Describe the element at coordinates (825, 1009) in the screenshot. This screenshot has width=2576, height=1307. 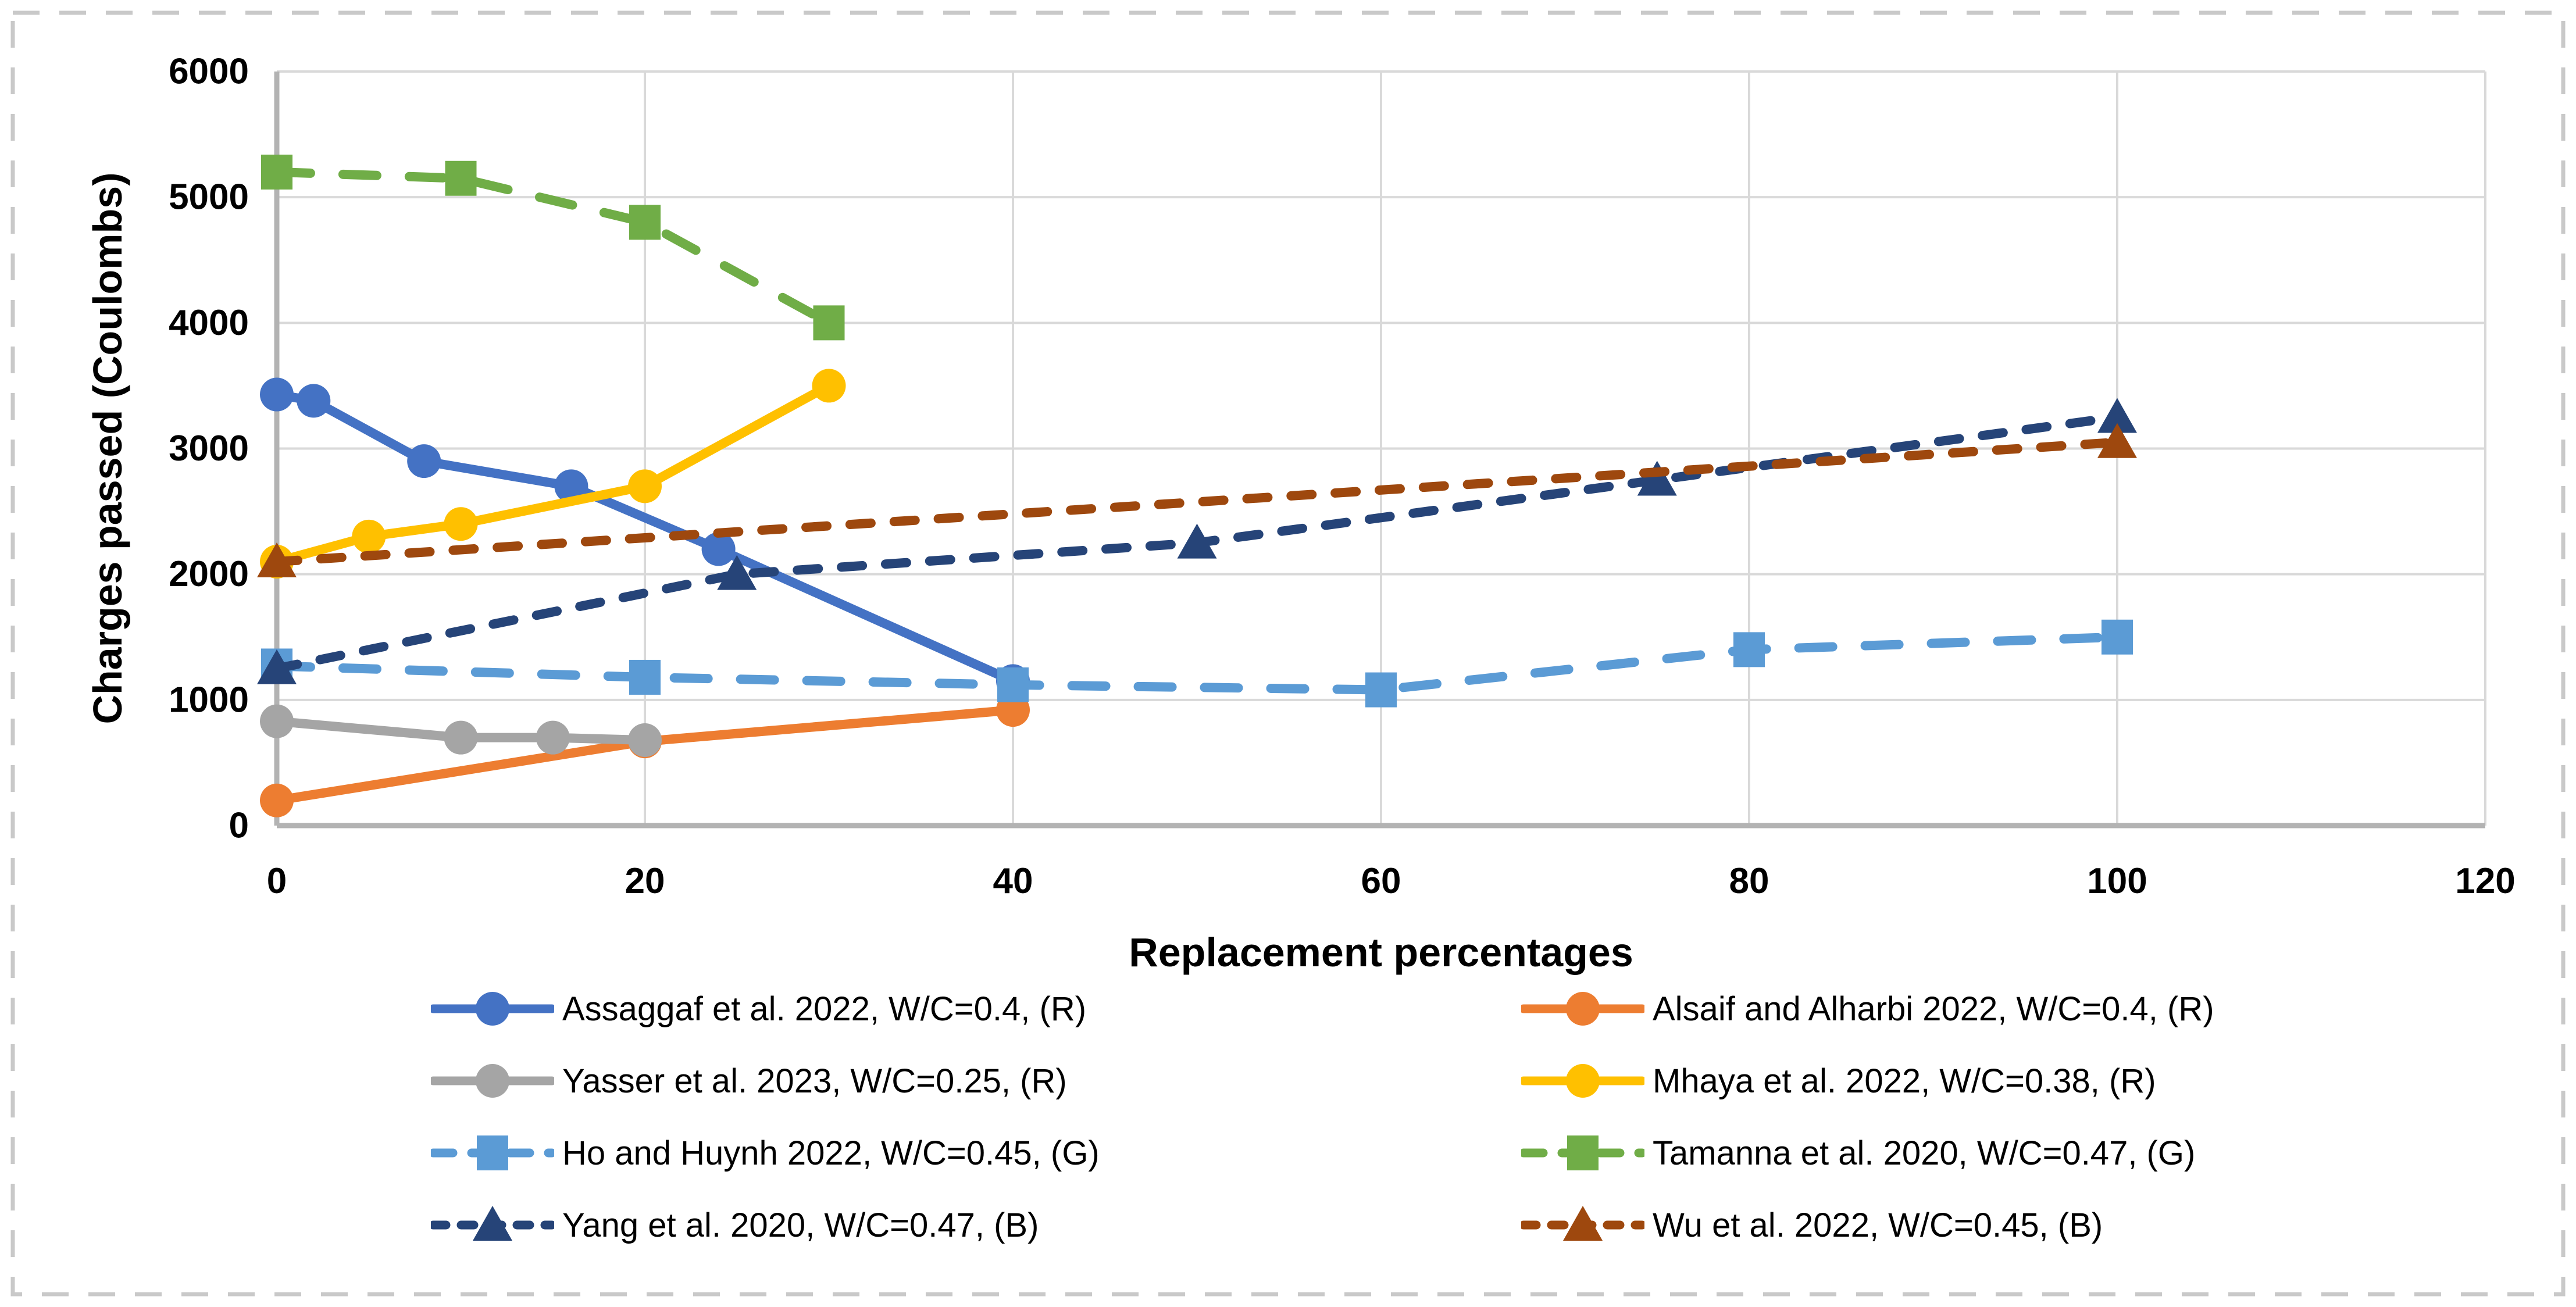
I see `legend-label: Assaggaf et al. 2022, W/C=0.4, (R)` at that location.